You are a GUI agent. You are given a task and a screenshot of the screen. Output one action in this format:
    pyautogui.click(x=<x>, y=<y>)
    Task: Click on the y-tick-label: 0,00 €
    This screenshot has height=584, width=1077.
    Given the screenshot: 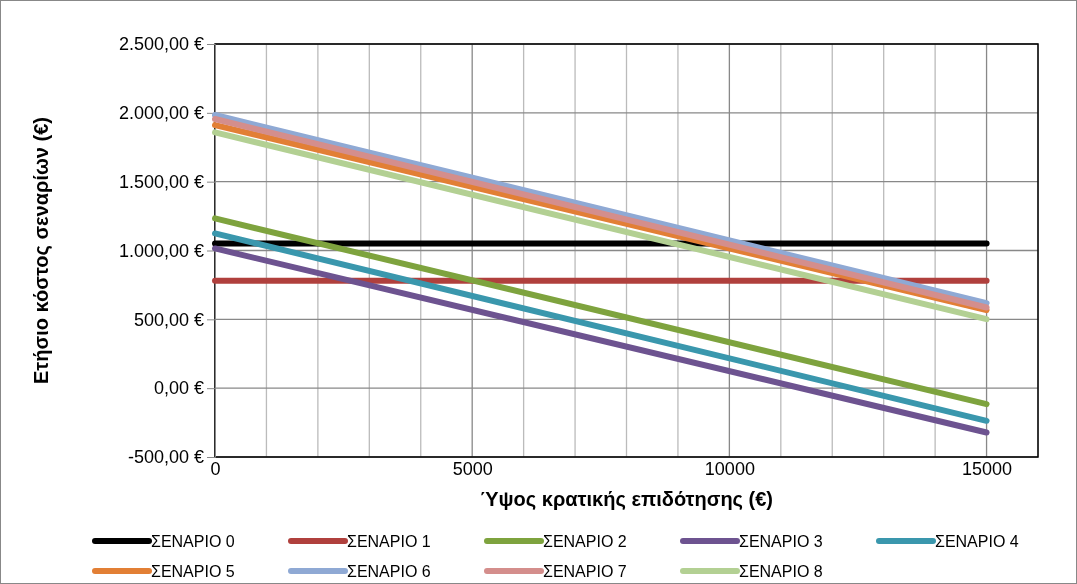 What is the action you would take?
    pyautogui.click(x=178, y=388)
    